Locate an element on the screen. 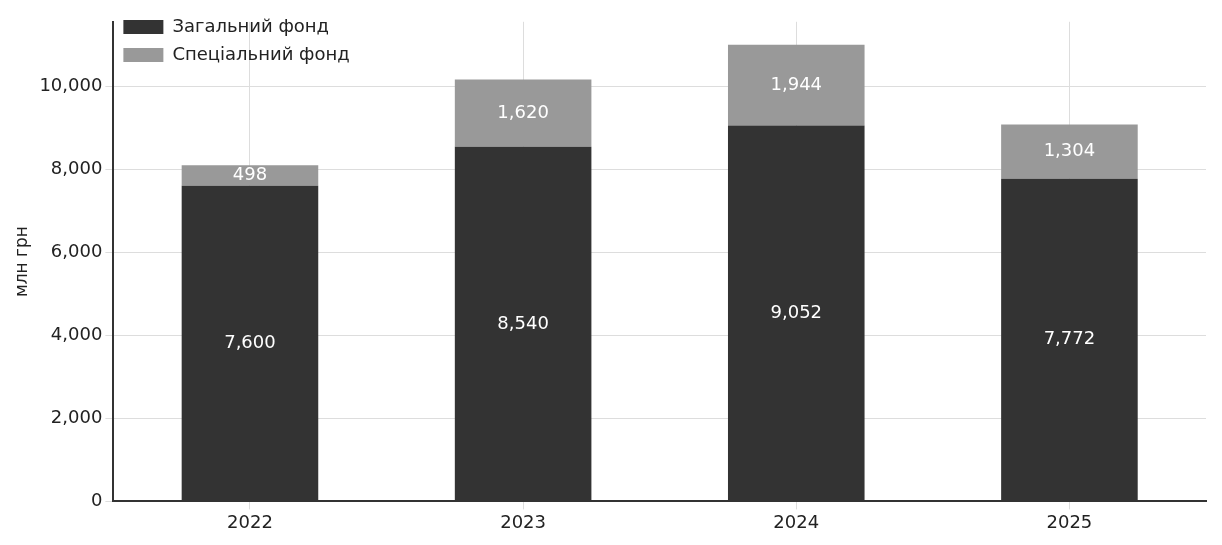  data-label: 7,772 is located at coordinates (1069, 338).